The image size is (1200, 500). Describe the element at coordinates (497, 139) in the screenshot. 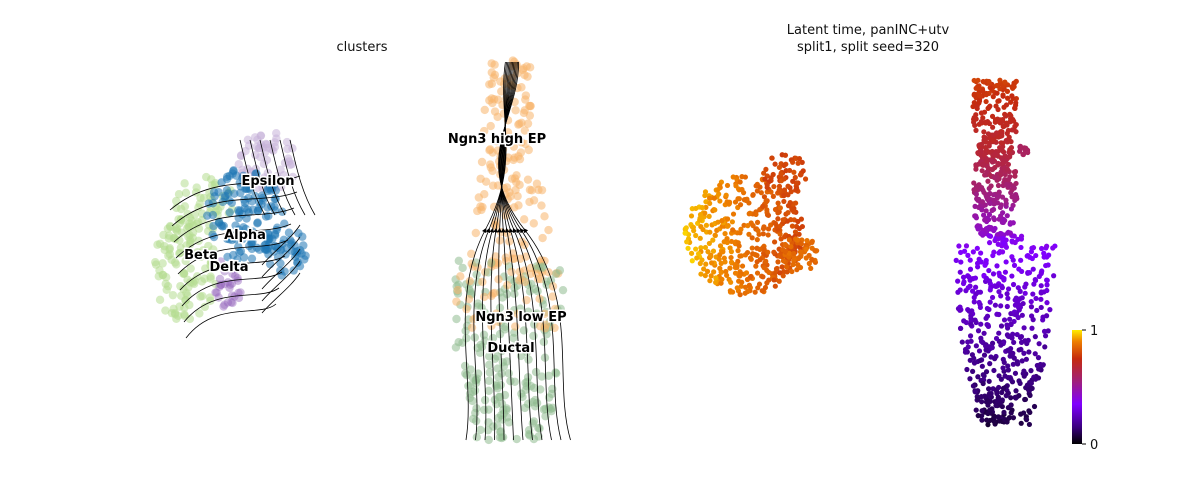

I see `cluster-label-ngn3-high-ep: Ngn3 high EP` at that location.